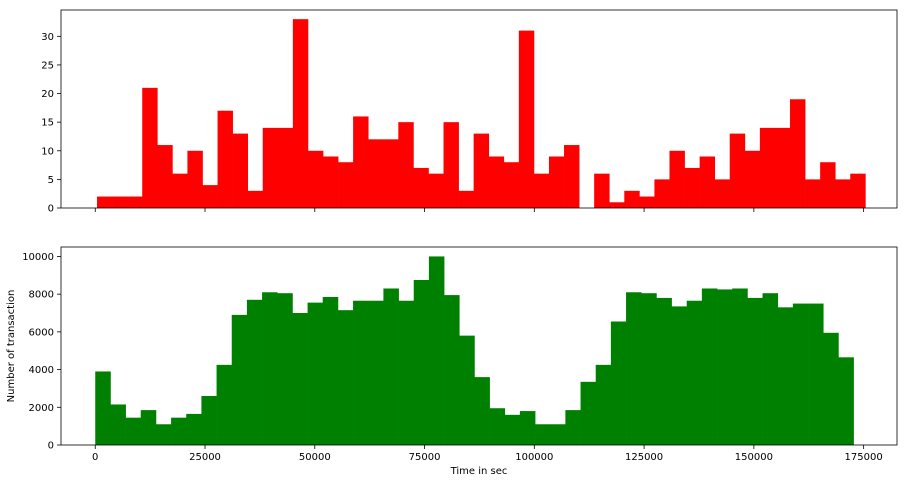  I want to click on top-histogram-y-tick-label: 10, so click(47, 151).